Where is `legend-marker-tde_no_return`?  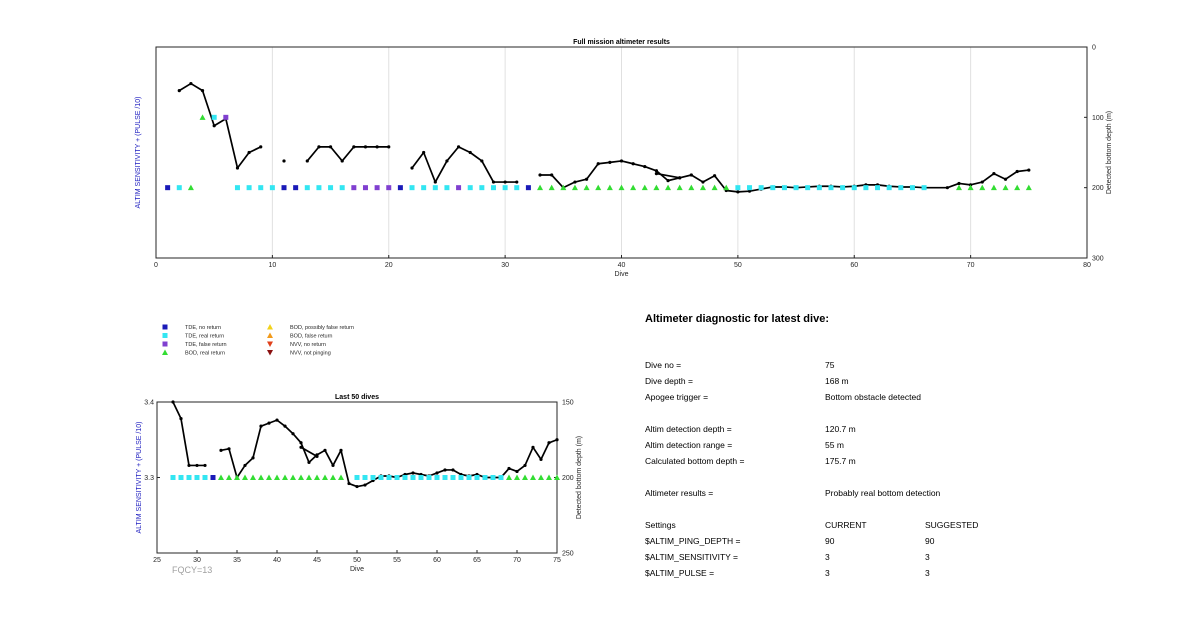
legend-marker-tde_no_return is located at coordinates (165, 327).